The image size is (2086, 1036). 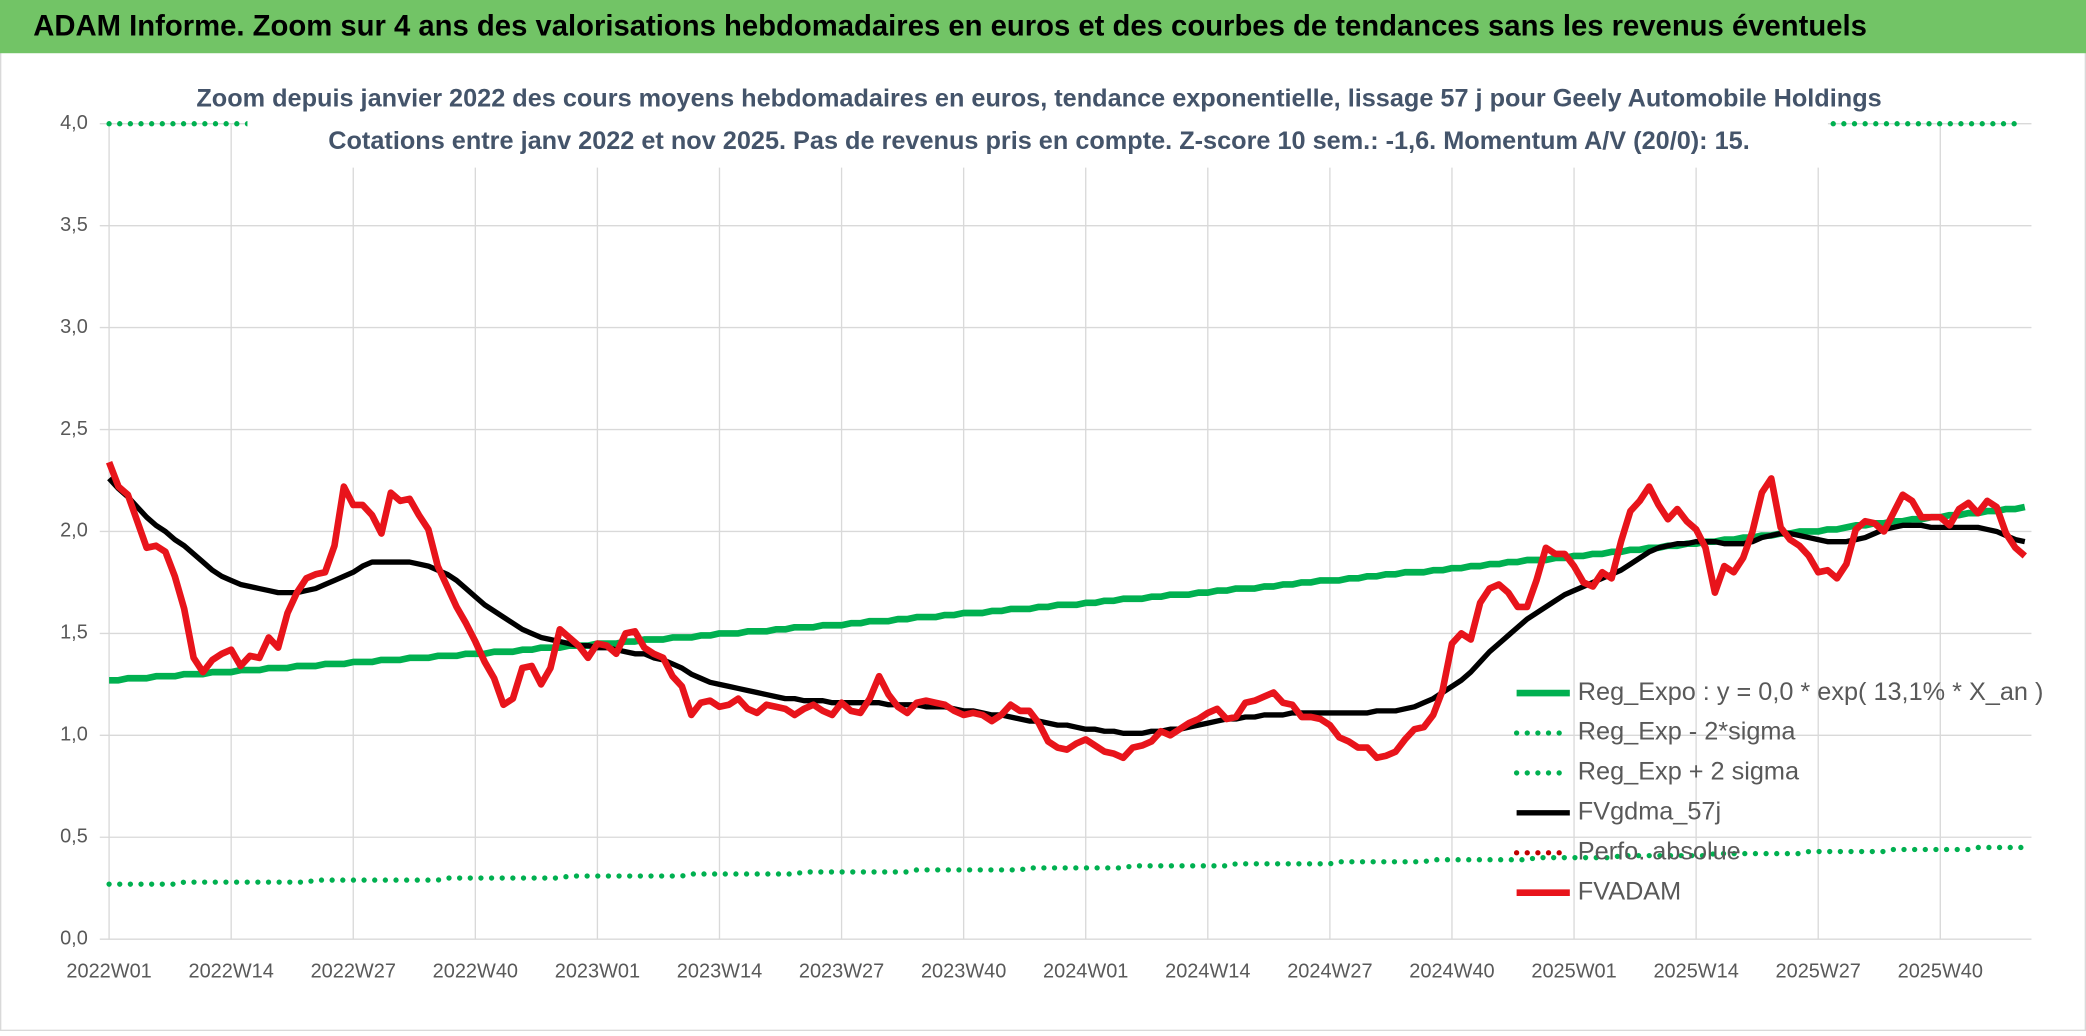 I want to click on x-tick-label: 2025W27, so click(x=1818, y=972).